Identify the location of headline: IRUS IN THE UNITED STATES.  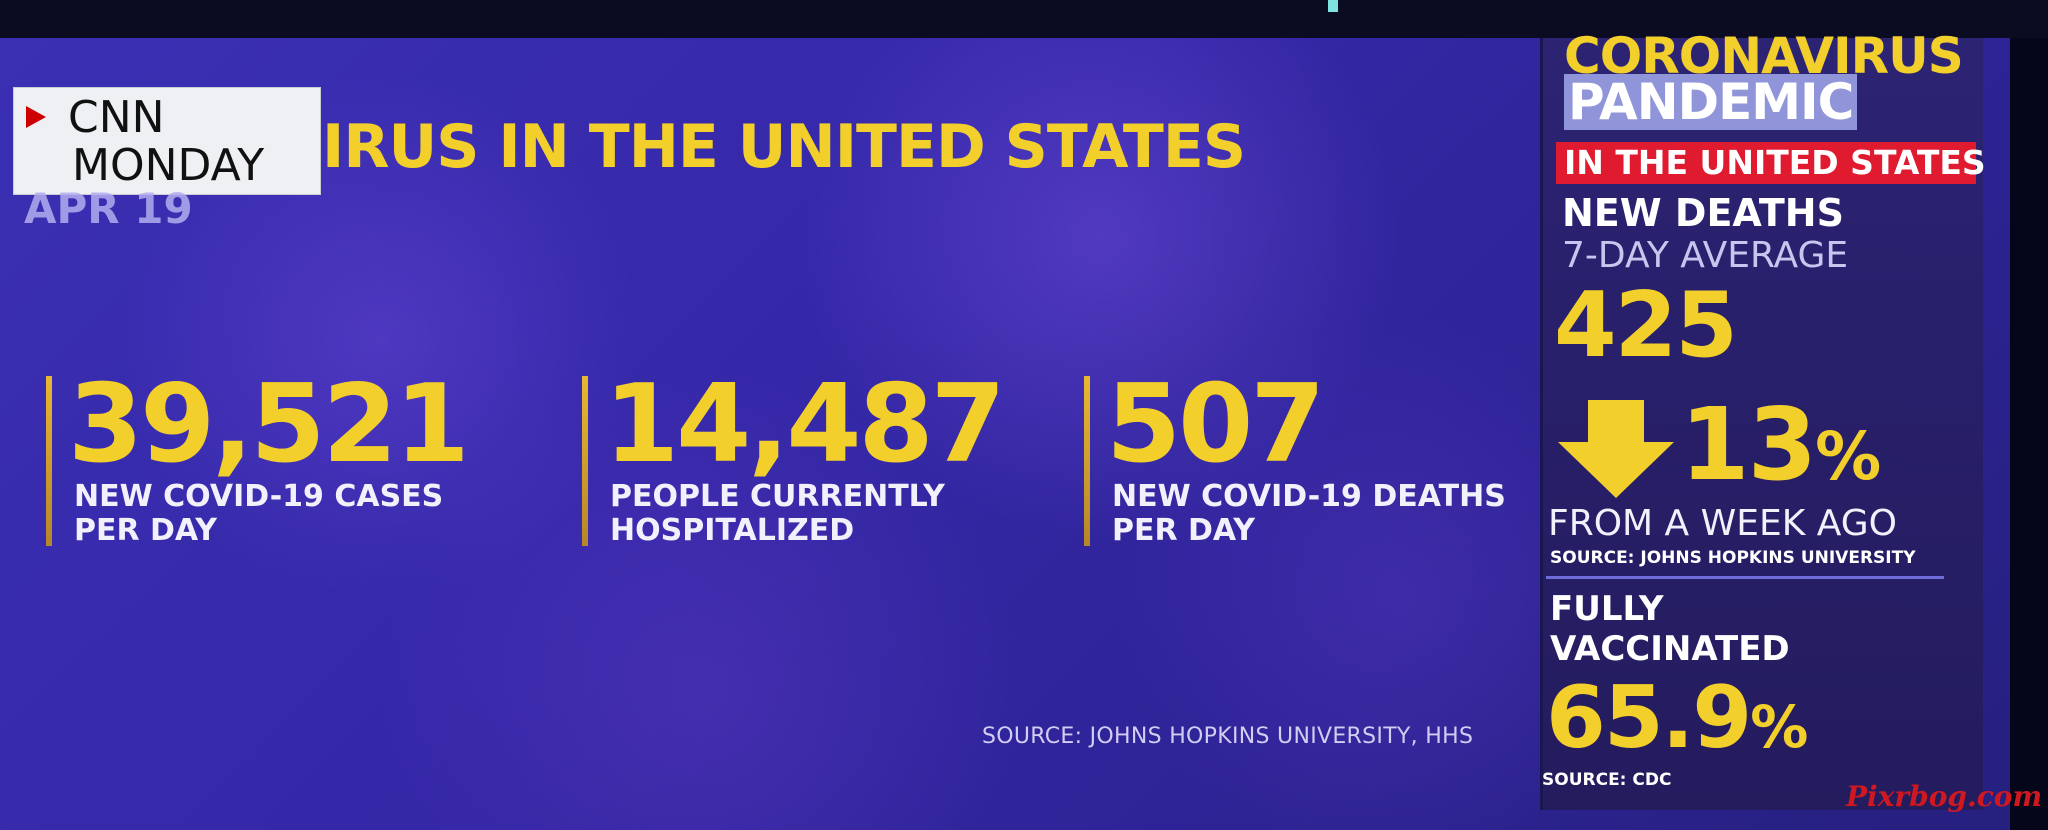
(784, 147).